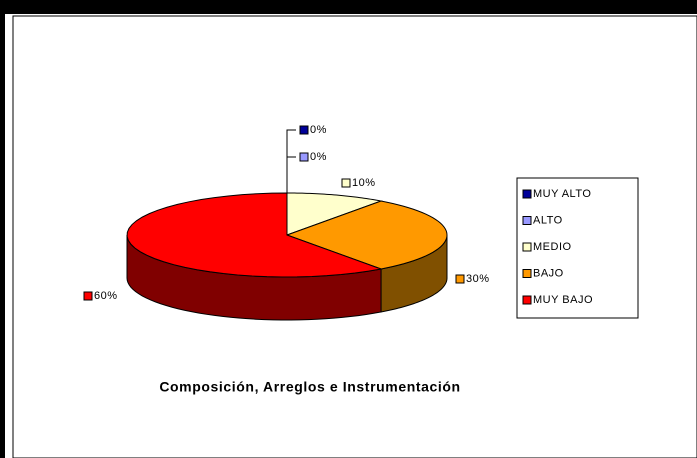 This screenshot has width=697, height=458. I want to click on legend-label: BAJO, so click(548, 273).